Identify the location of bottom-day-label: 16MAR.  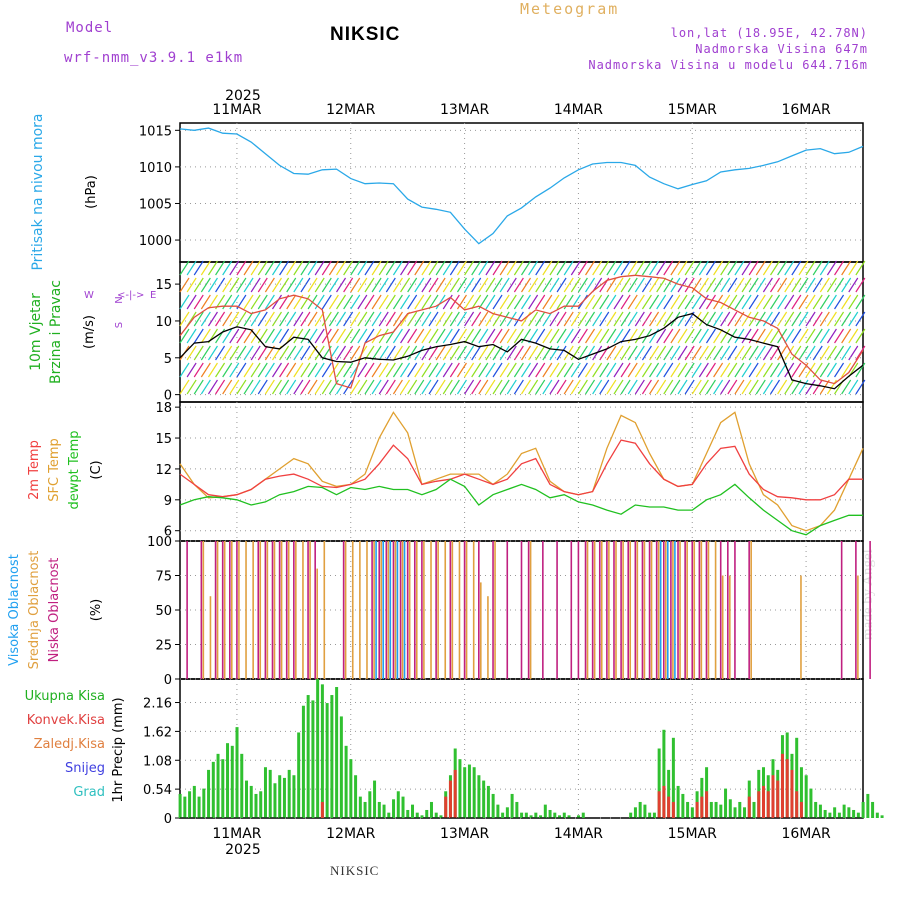
(805, 834).